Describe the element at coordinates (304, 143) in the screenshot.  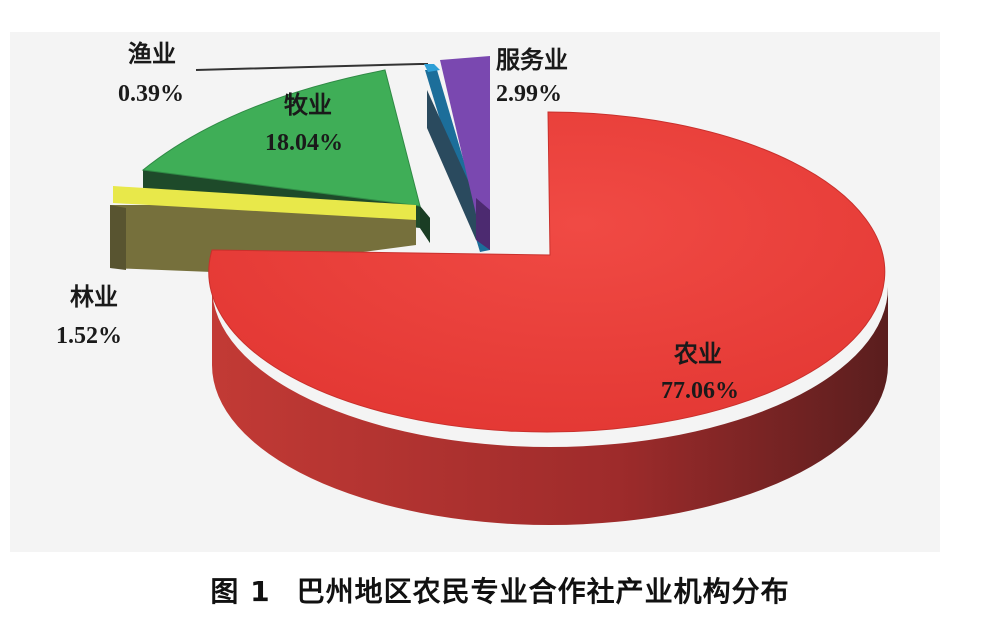
I see `value-animal-husbandry: 18.04%` at that location.